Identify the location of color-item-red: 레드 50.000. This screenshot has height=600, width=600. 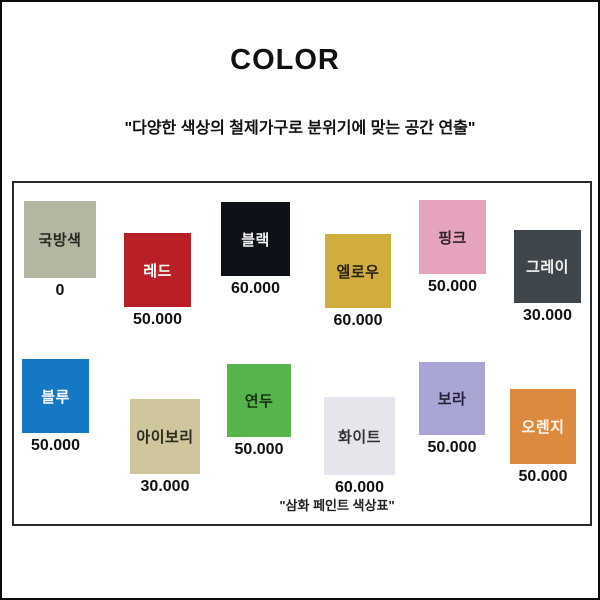
(157, 281).